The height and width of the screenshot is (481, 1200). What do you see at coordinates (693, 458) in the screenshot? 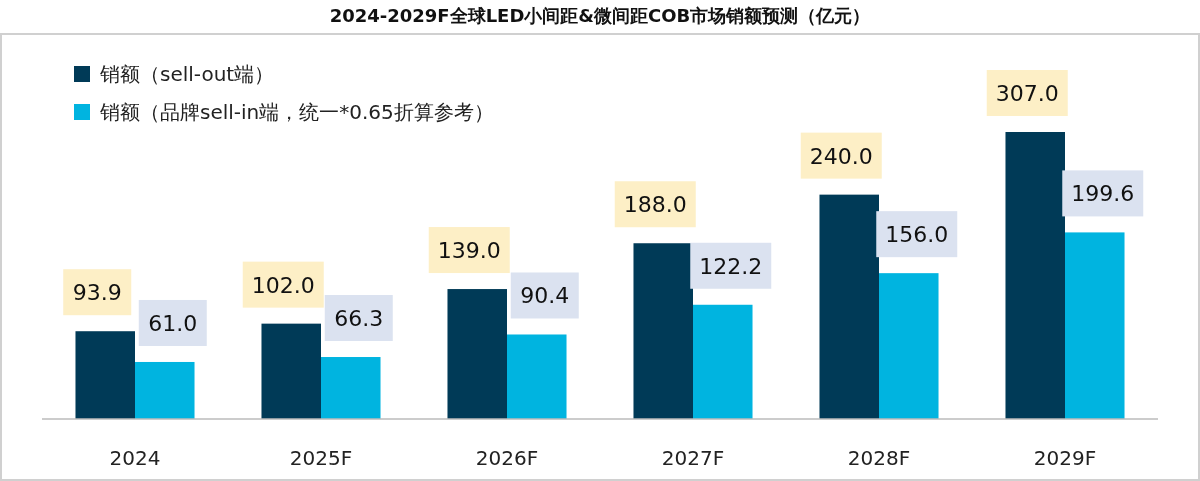
I see `x-tick-label: 2027F` at bounding box center [693, 458].